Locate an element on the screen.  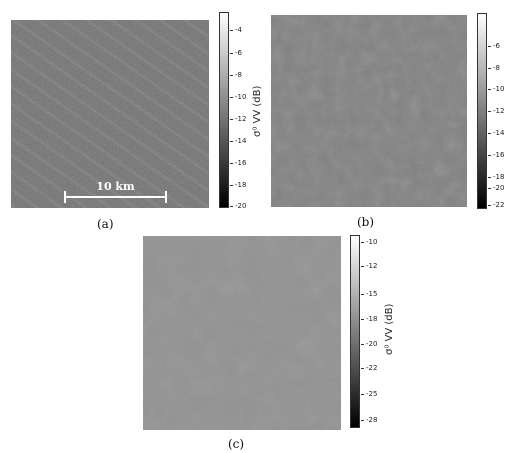
tick-b-0: -6 is located at coordinates (494, 46).